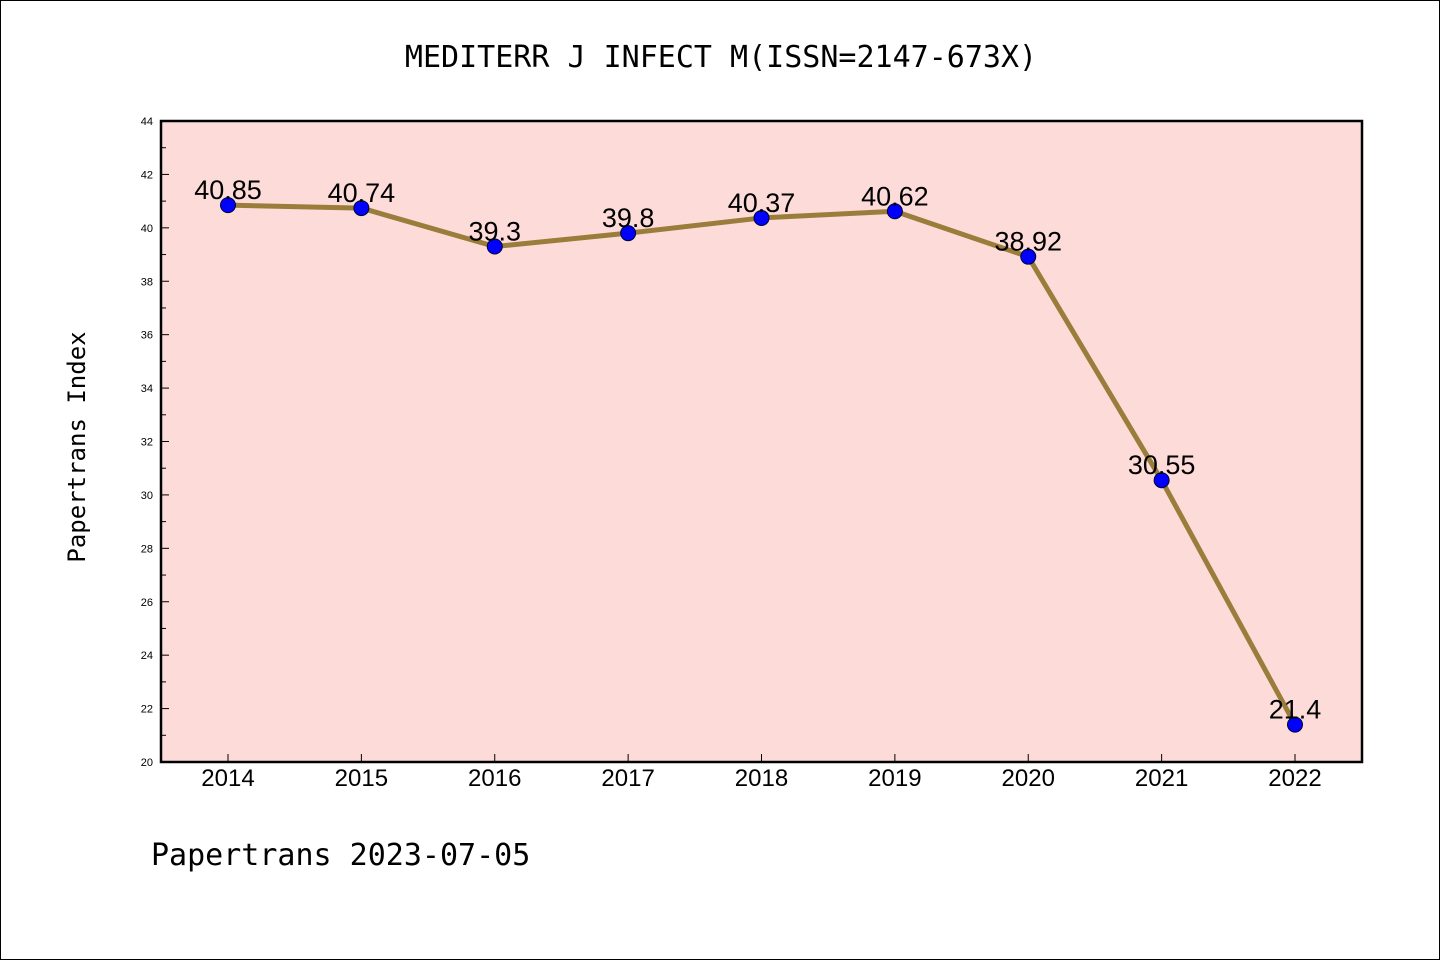  I want to click on x-tick-label: 2018, so click(761, 778).